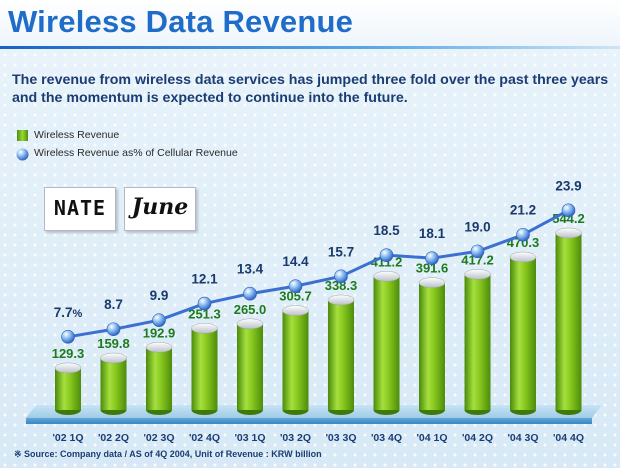 The width and height of the screenshot is (620, 468). I want to click on june-logo: June, so click(160, 209).